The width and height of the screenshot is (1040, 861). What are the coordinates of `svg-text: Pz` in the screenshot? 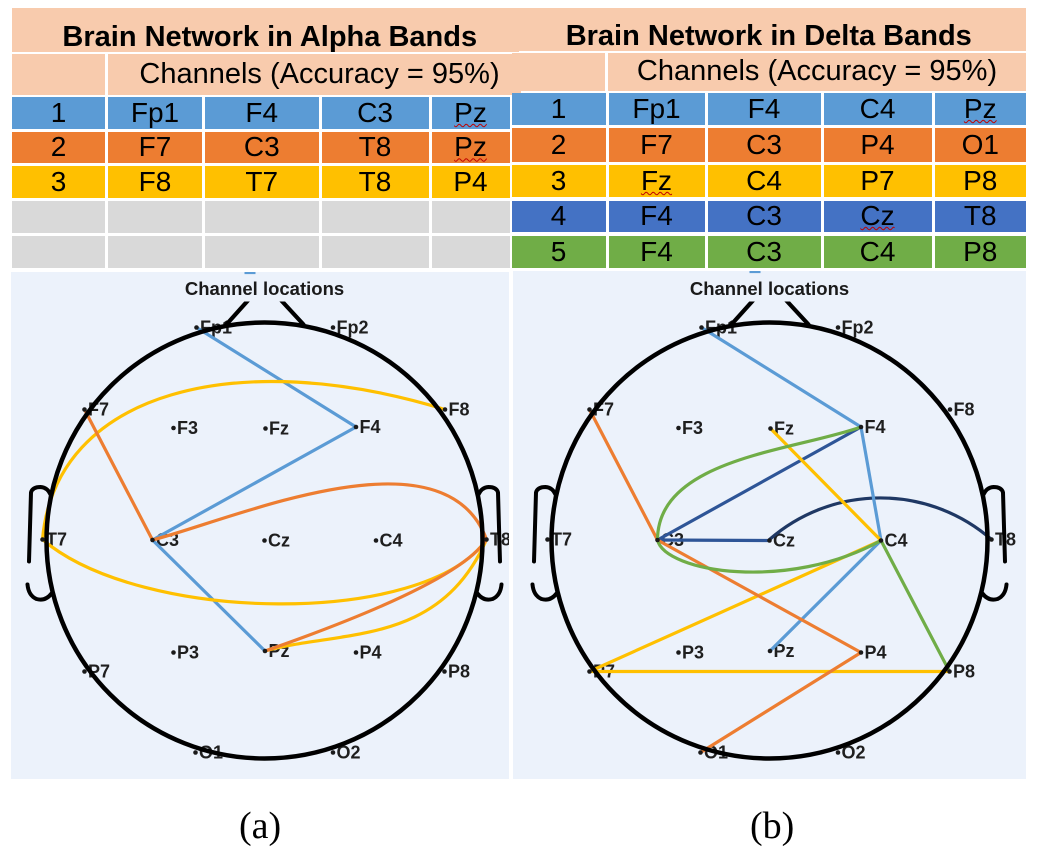 It's located at (783, 651).